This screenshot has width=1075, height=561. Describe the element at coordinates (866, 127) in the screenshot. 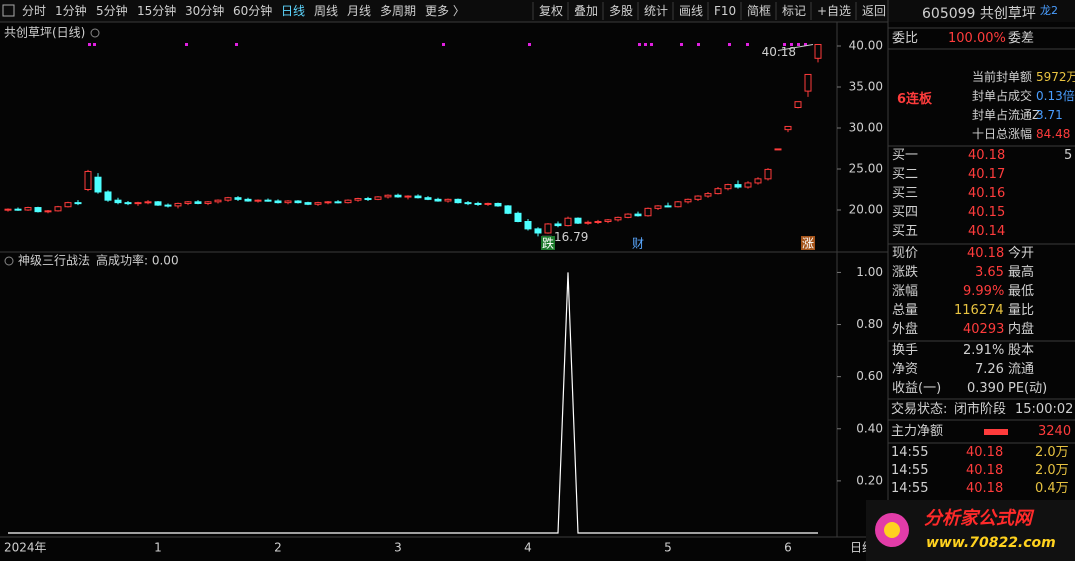

I see `y-tick-label: 30.00` at that location.